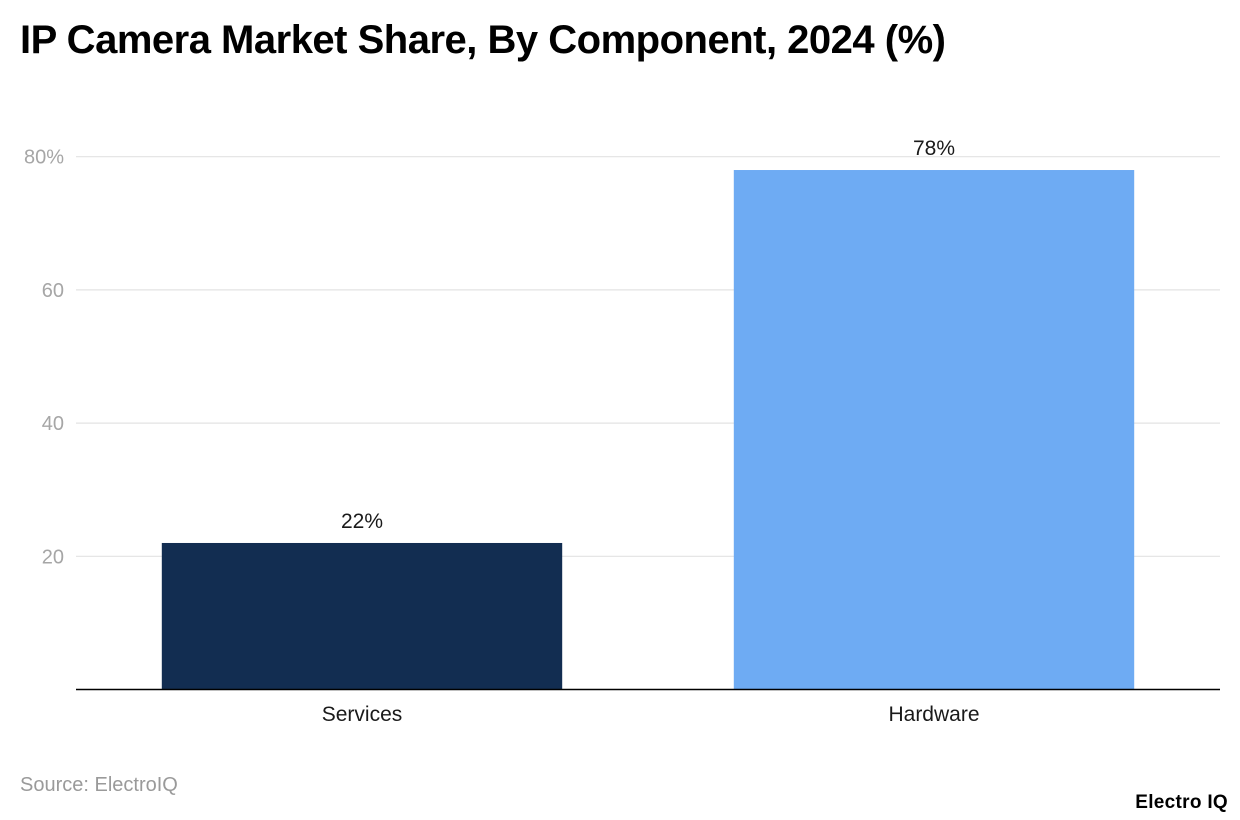 This screenshot has height=820, width=1240. Describe the element at coordinates (99, 785) in the screenshot. I see `source-note: Source: ElectroIQ` at that location.